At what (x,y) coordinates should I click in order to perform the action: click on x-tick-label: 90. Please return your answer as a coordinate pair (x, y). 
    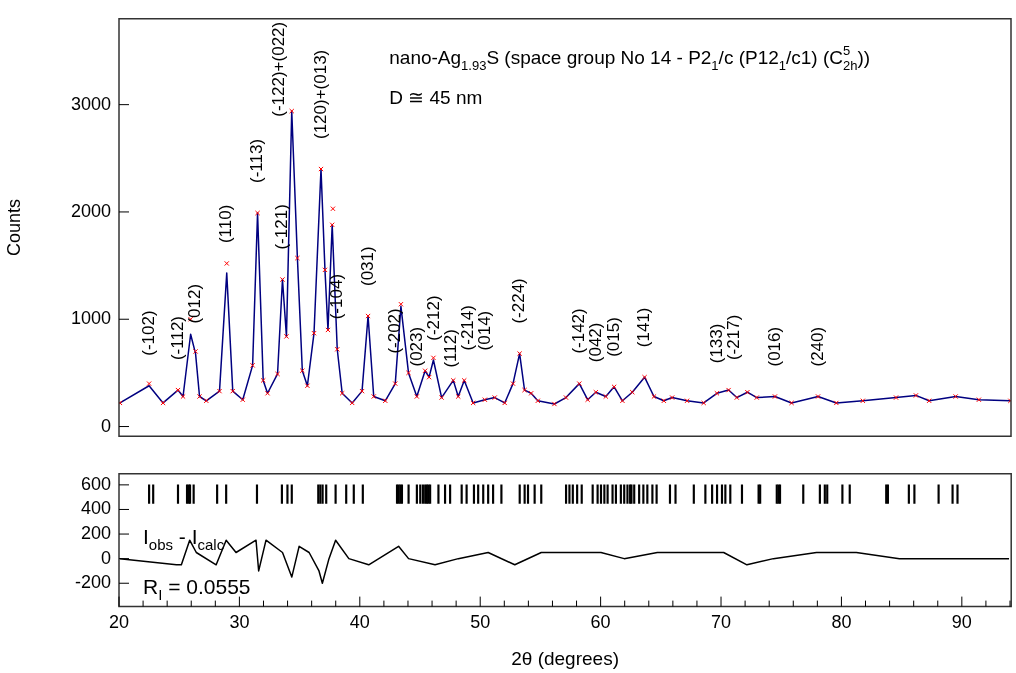
    Looking at the image, I should click on (961, 622).